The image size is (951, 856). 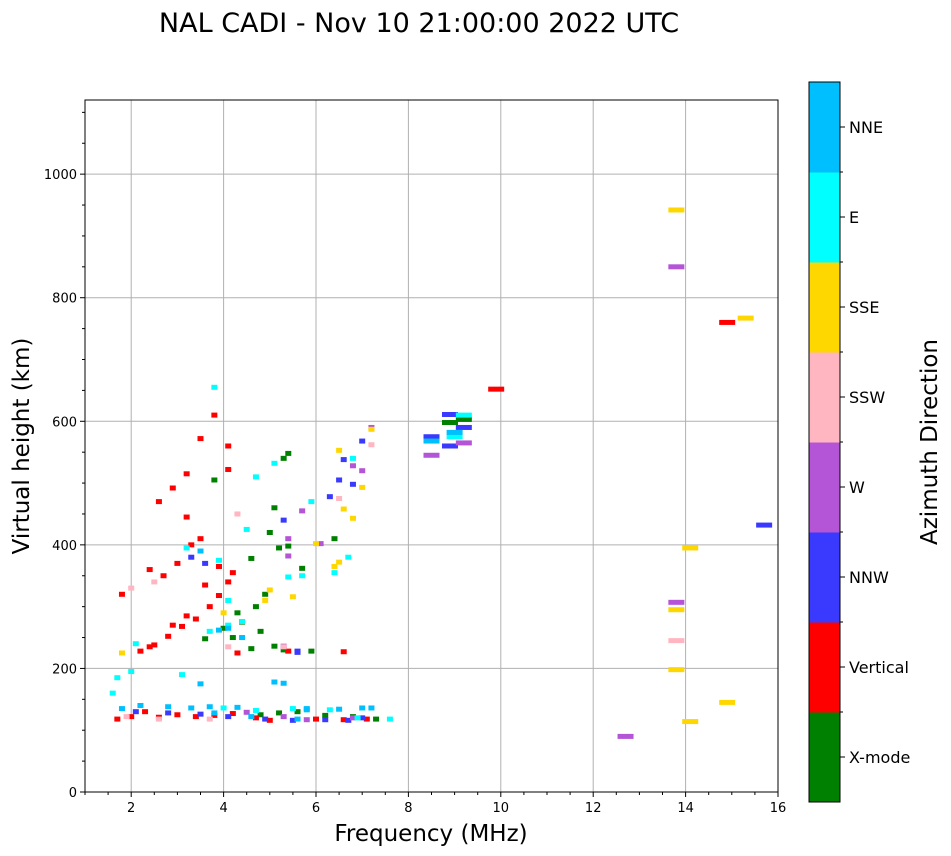 I want to click on x-axis-ticks: 2 4 6 8 10 12 14 16, so click(x=435, y=804).